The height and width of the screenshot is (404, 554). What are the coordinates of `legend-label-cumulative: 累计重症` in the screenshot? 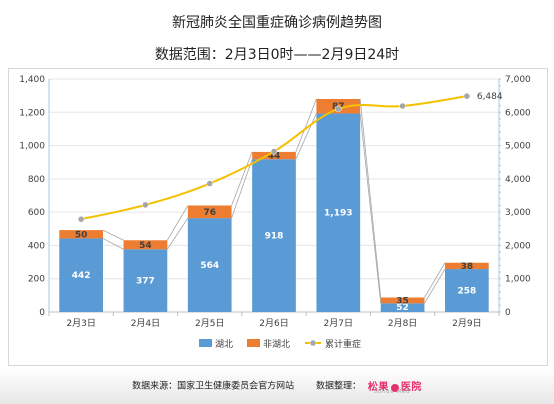 It's located at (343, 344).